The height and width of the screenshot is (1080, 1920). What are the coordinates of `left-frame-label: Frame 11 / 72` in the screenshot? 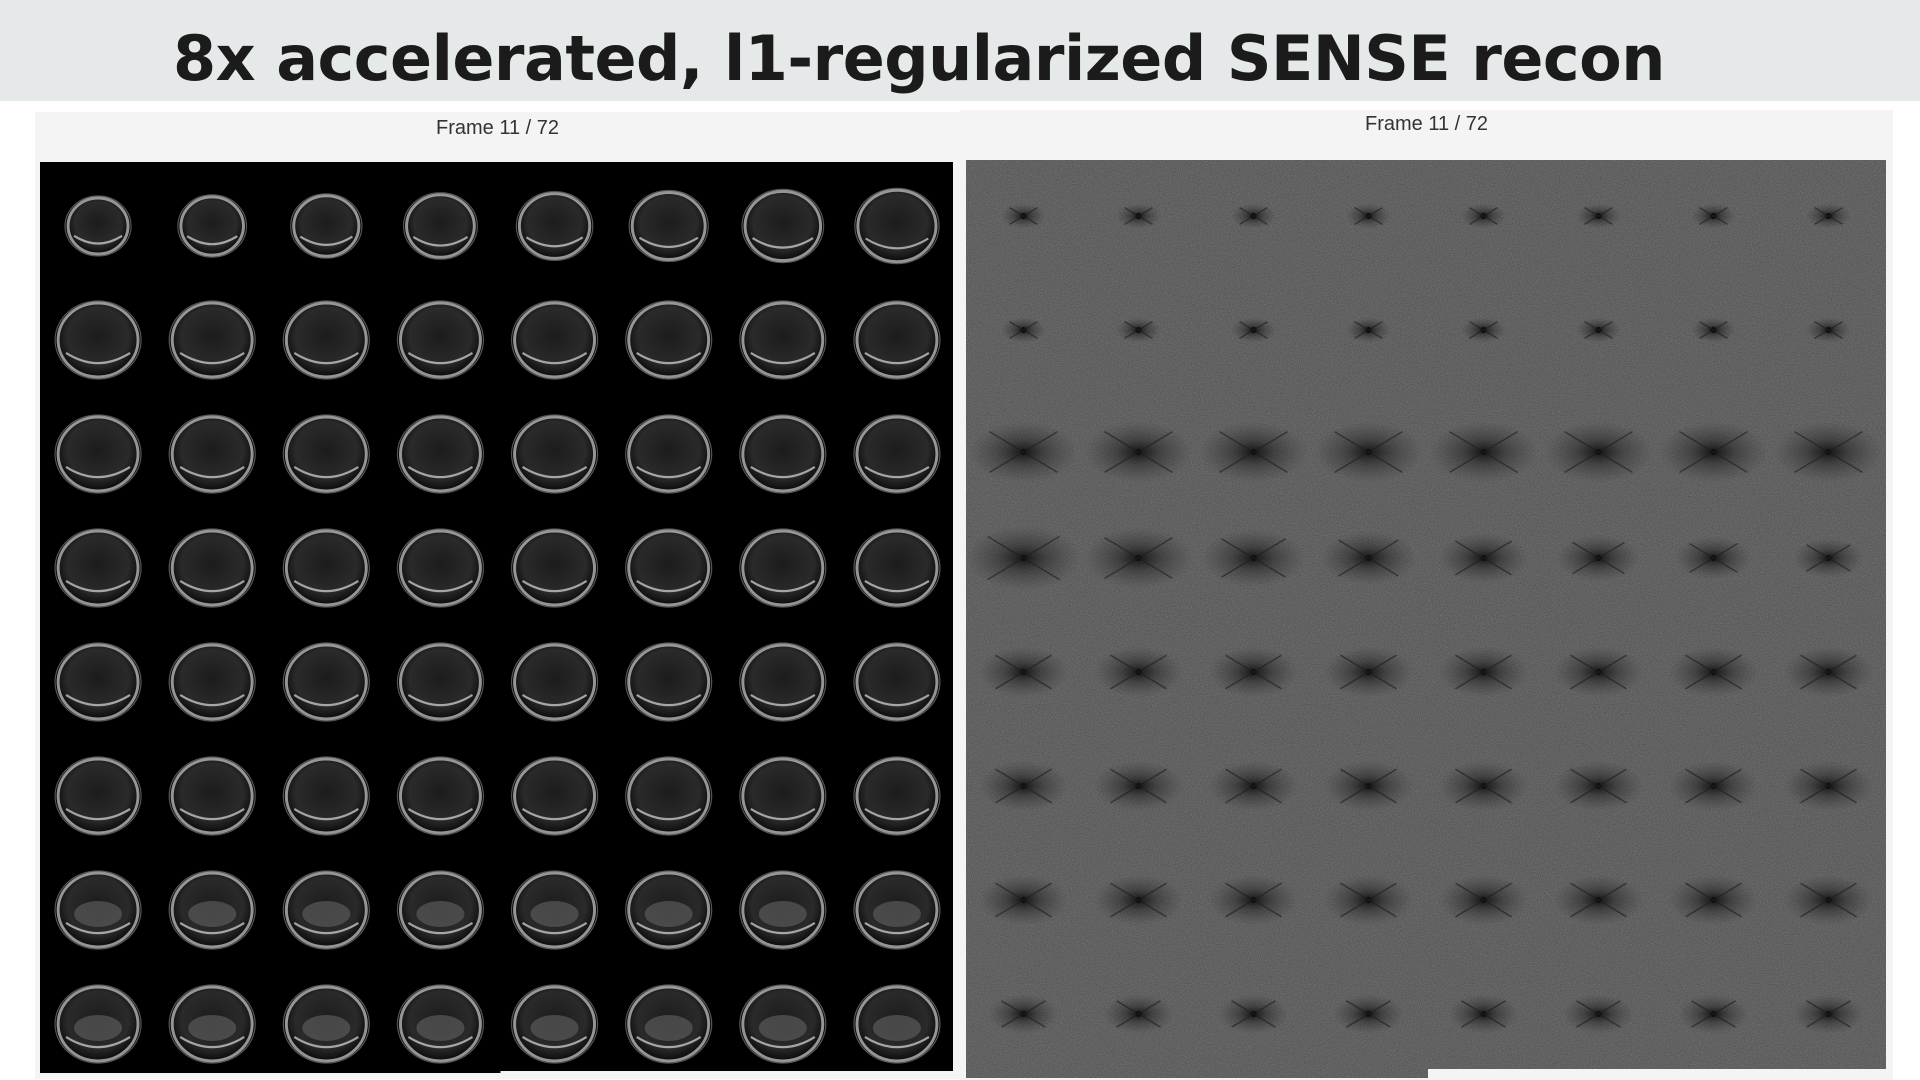 It's located at (497, 128).